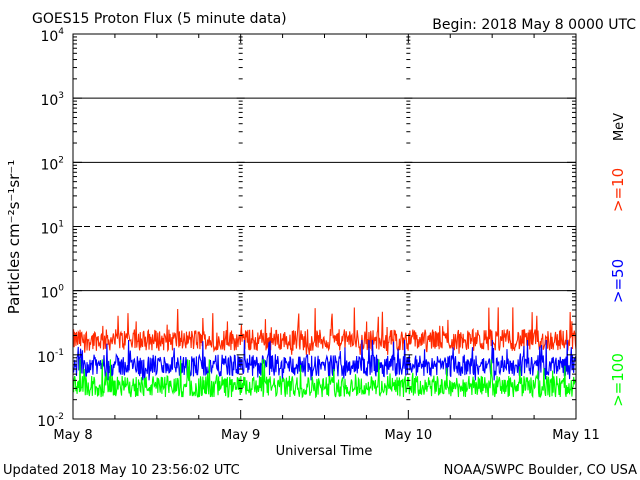 The width and height of the screenshot is (640, 480). I want to click on y-tick-label-exponent: 4, so click(61, 32).